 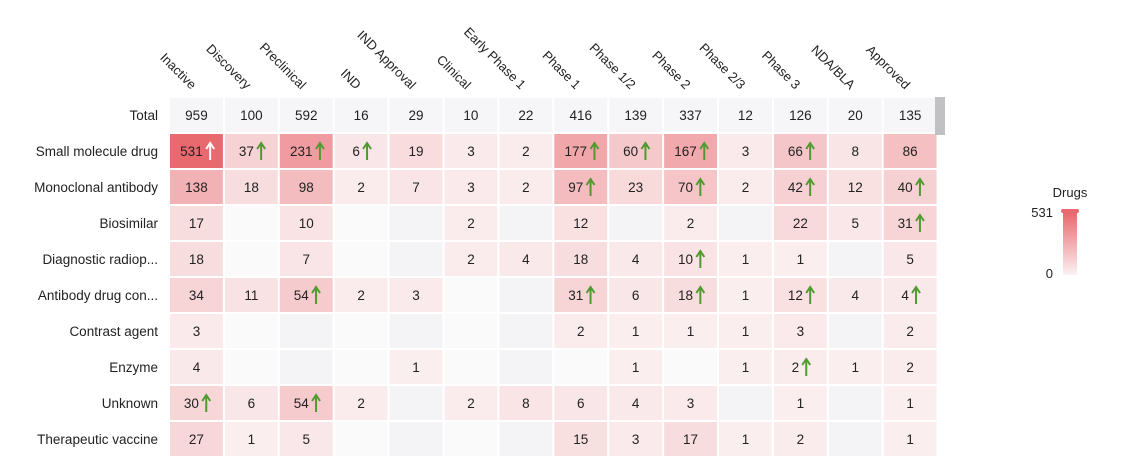 I want to click on cell-value: 10, so click(x=685, y=259).